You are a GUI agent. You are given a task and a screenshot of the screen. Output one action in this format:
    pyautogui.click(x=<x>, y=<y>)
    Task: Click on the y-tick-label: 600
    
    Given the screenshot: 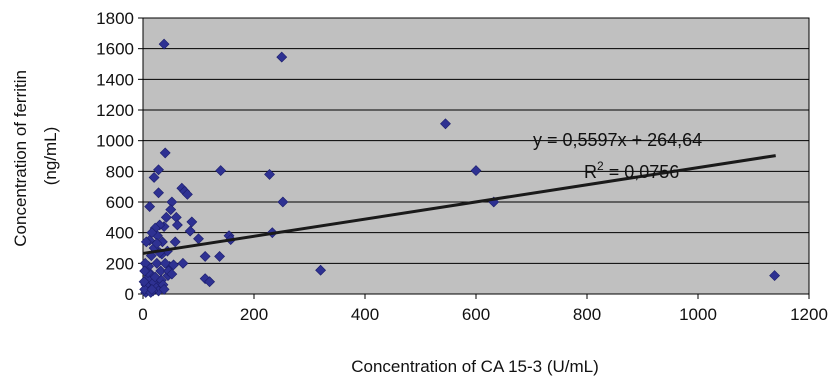 What is the action you would take?
    pyautogui.click(x=120, y=202)
    